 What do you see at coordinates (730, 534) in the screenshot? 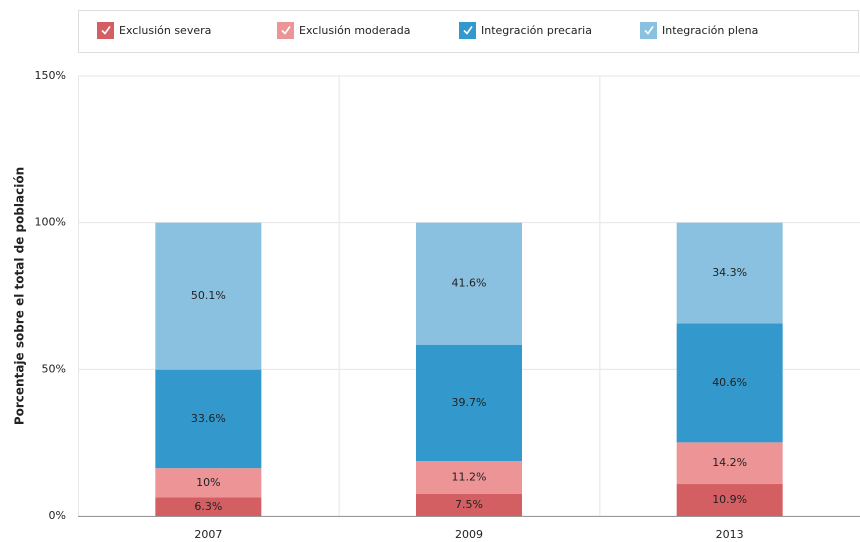
I see `x-tick-label: 2013` at bounding box center [730, 534].